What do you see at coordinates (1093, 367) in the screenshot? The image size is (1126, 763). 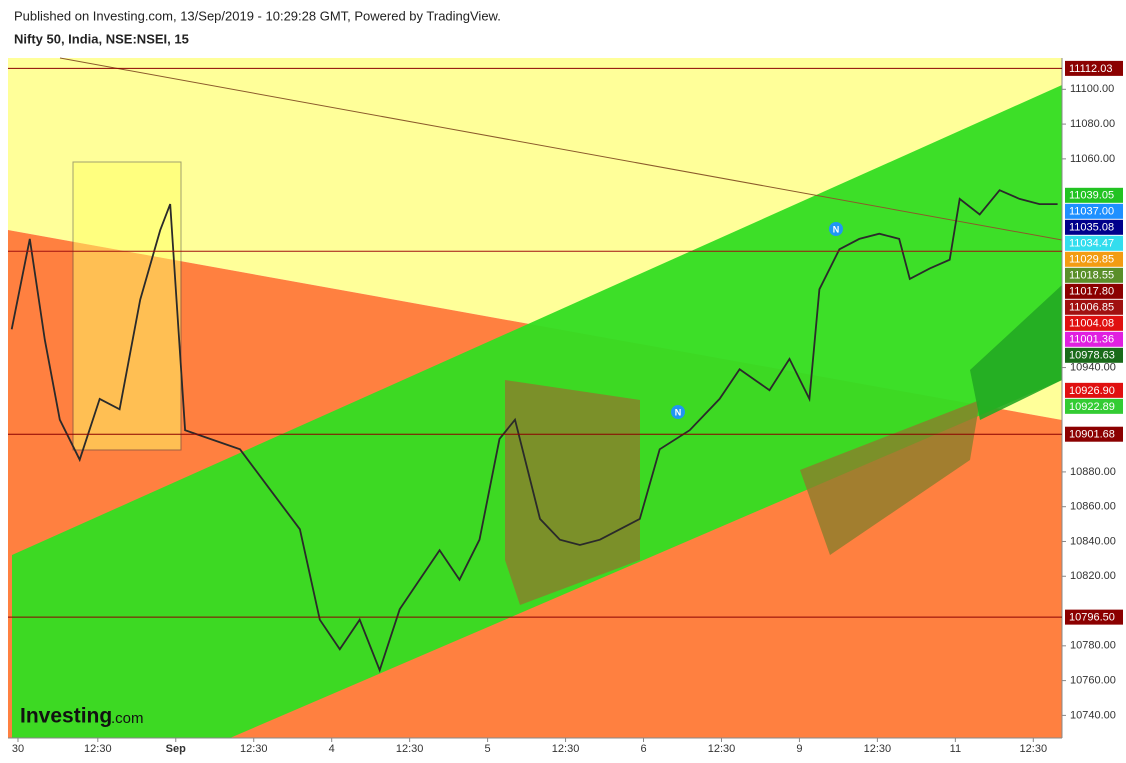 I see `y-tick-label: 10940.00` at bounding box center [1093, 367].